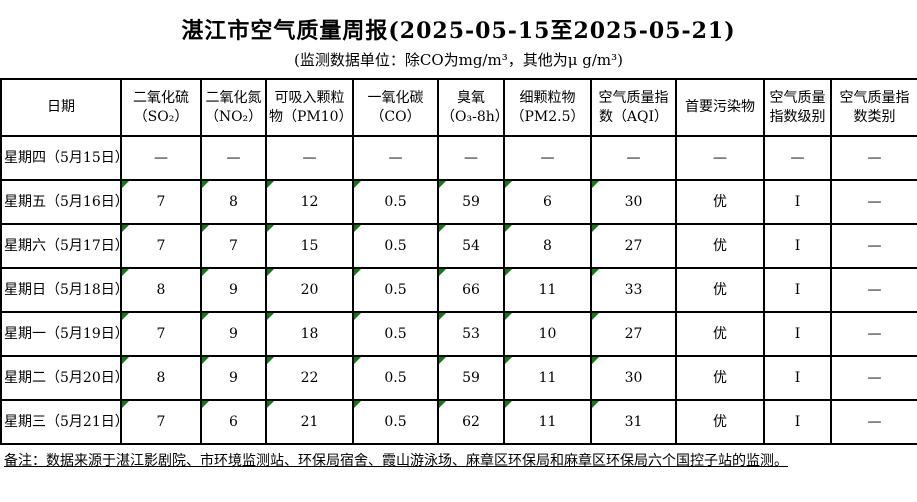  I want to click on cell-value: 20, so click(309, 289).